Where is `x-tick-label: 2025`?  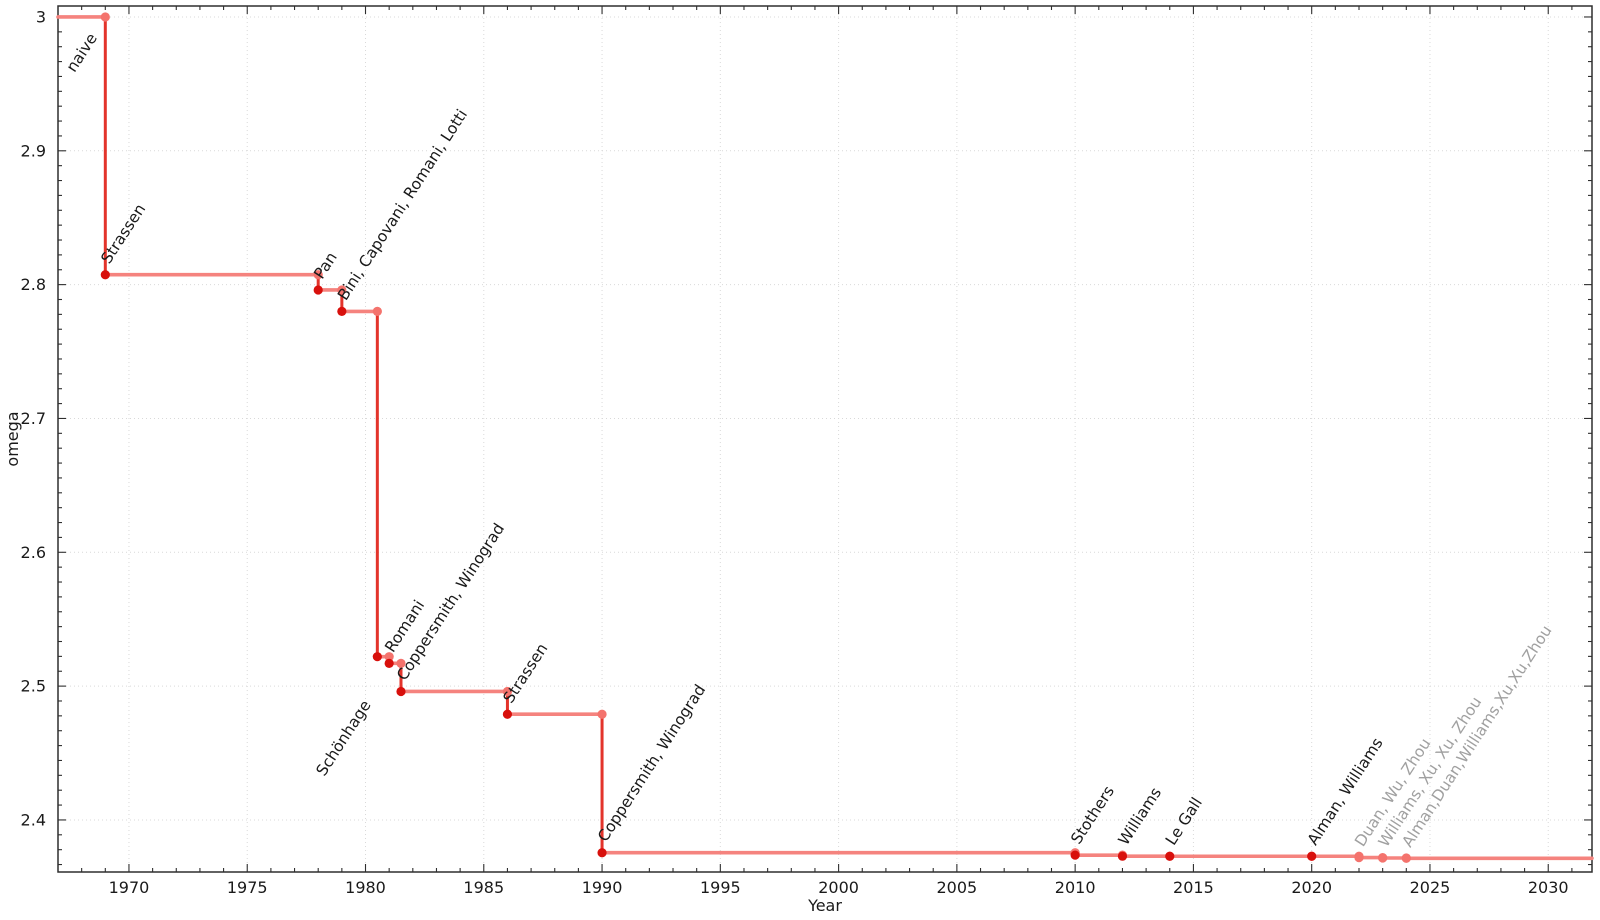 x-tick-label: 2025 is located at coordinates (1430, 887).